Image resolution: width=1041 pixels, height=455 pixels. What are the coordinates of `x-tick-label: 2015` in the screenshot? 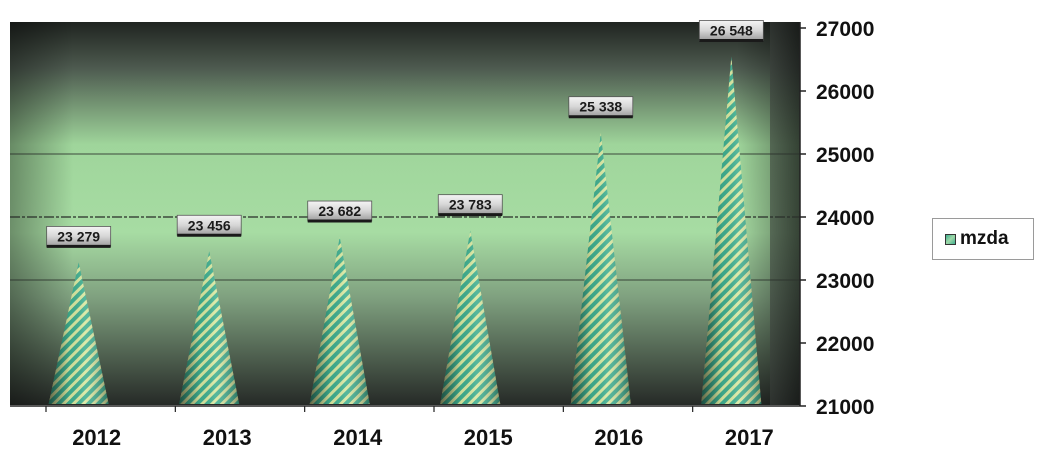 It's located at (488, 437).